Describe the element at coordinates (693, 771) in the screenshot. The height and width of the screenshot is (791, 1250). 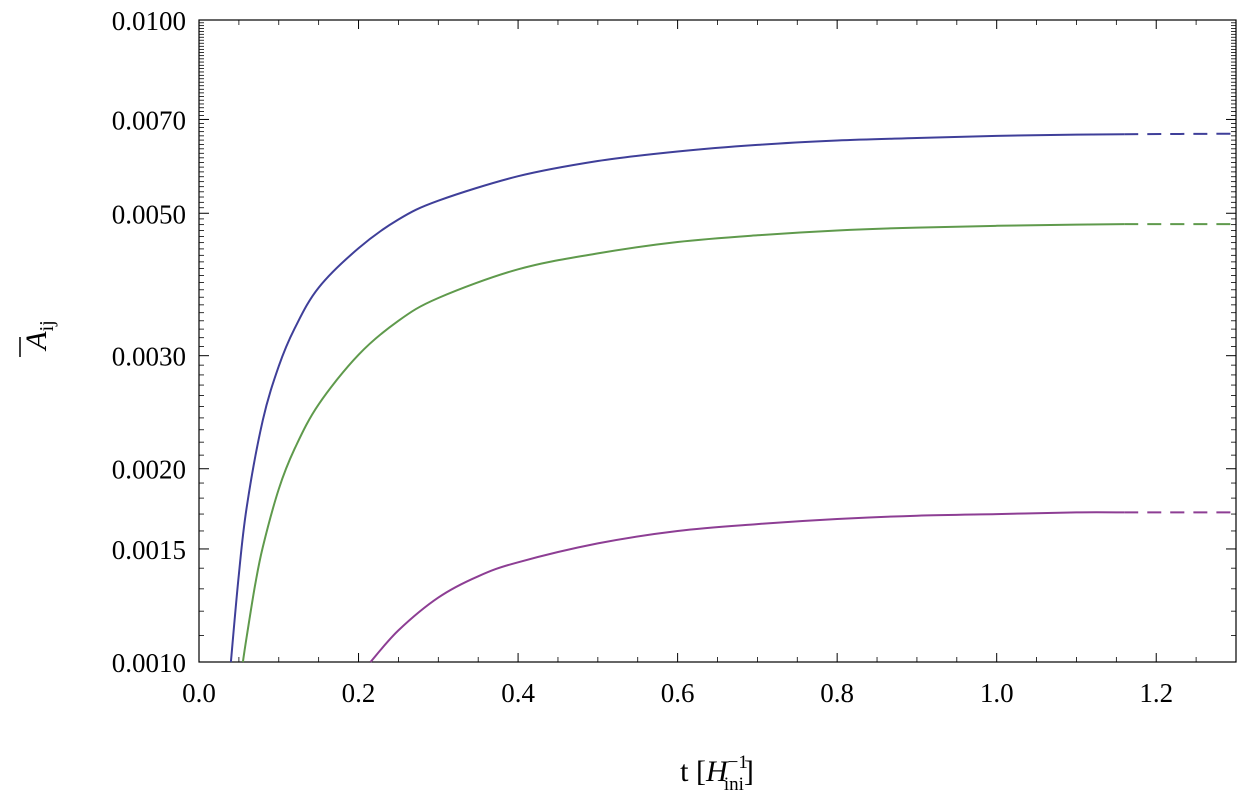
I see `x-axis-label-pre: t [` at that location.